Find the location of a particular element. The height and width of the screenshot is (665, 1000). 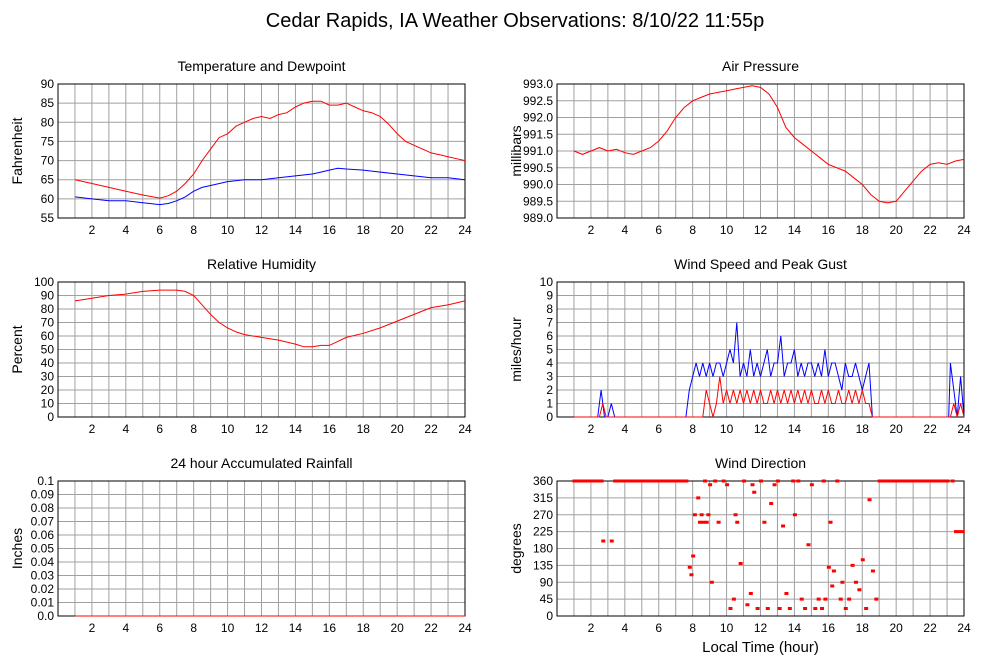

y-tick-label: 0.07 is located at coordinates (43, 522).